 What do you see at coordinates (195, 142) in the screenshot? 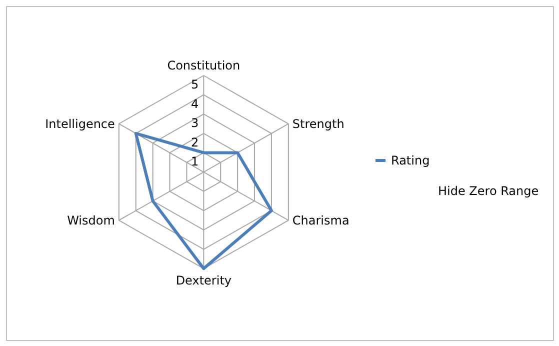
I see `y-tick-label: 2` at bounding box center [195, 142].